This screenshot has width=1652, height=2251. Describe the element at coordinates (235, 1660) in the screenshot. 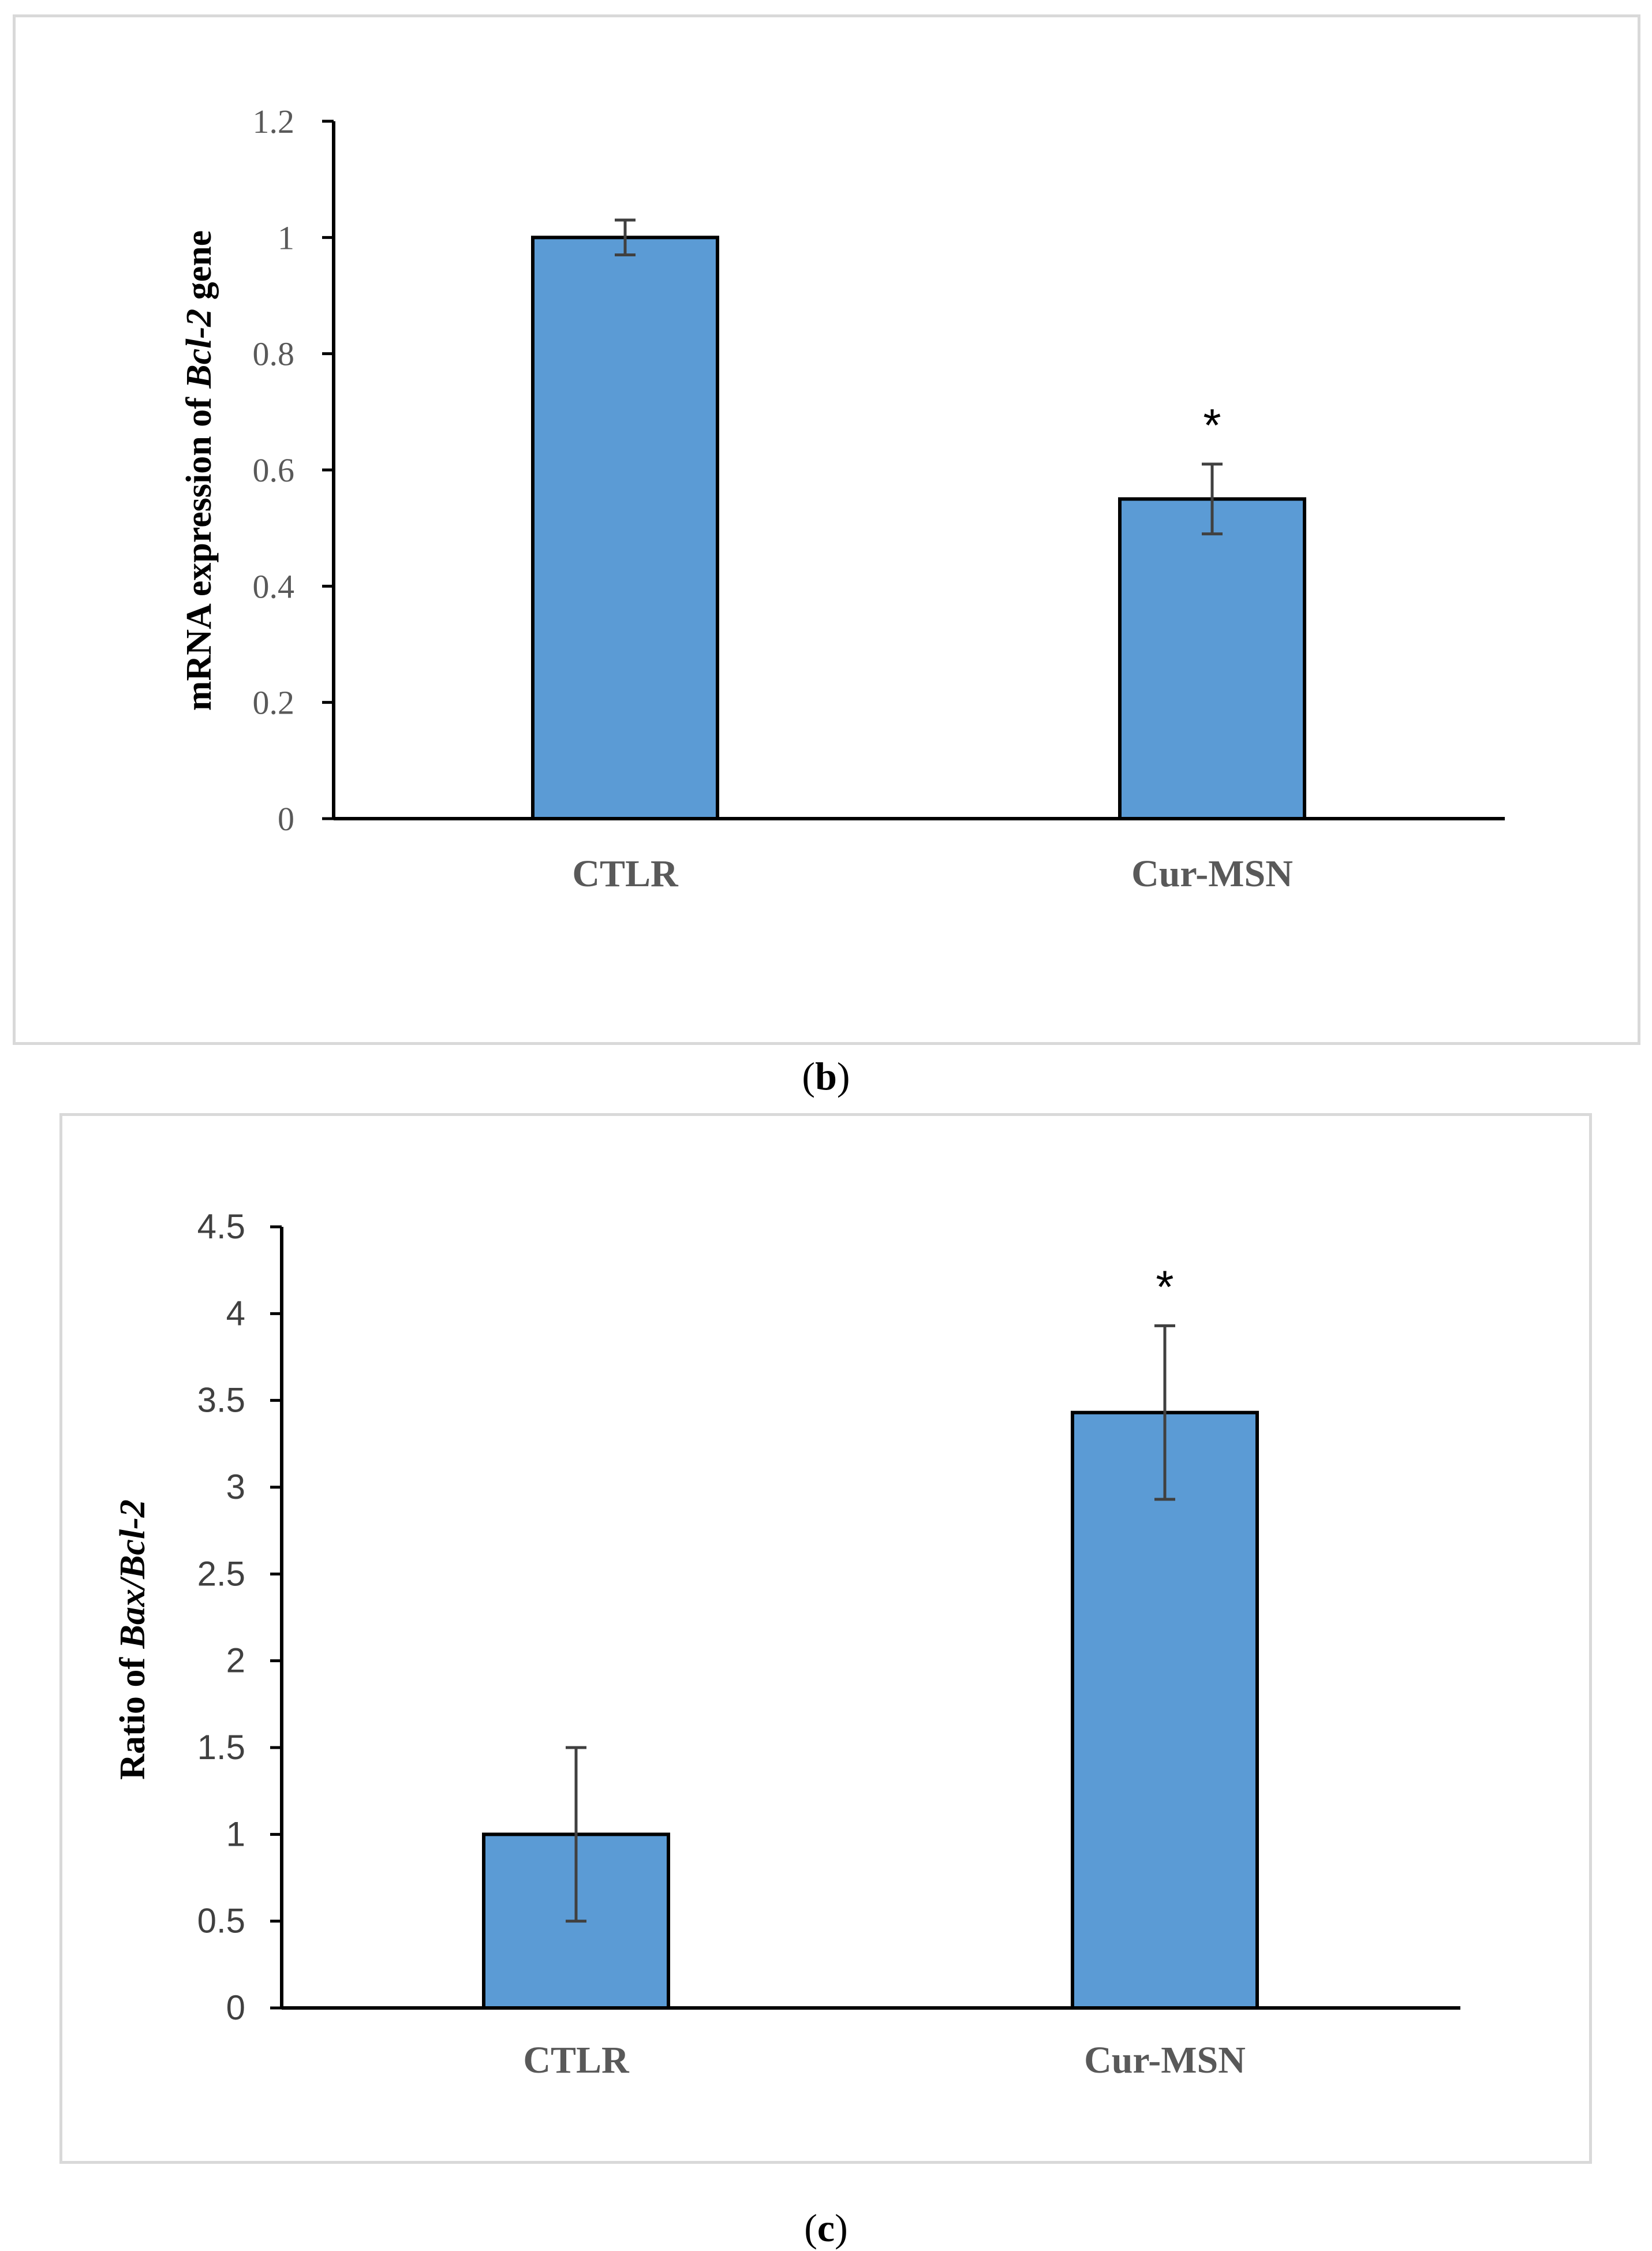

I see `chart-c-y-tick-label: 2` at that location.